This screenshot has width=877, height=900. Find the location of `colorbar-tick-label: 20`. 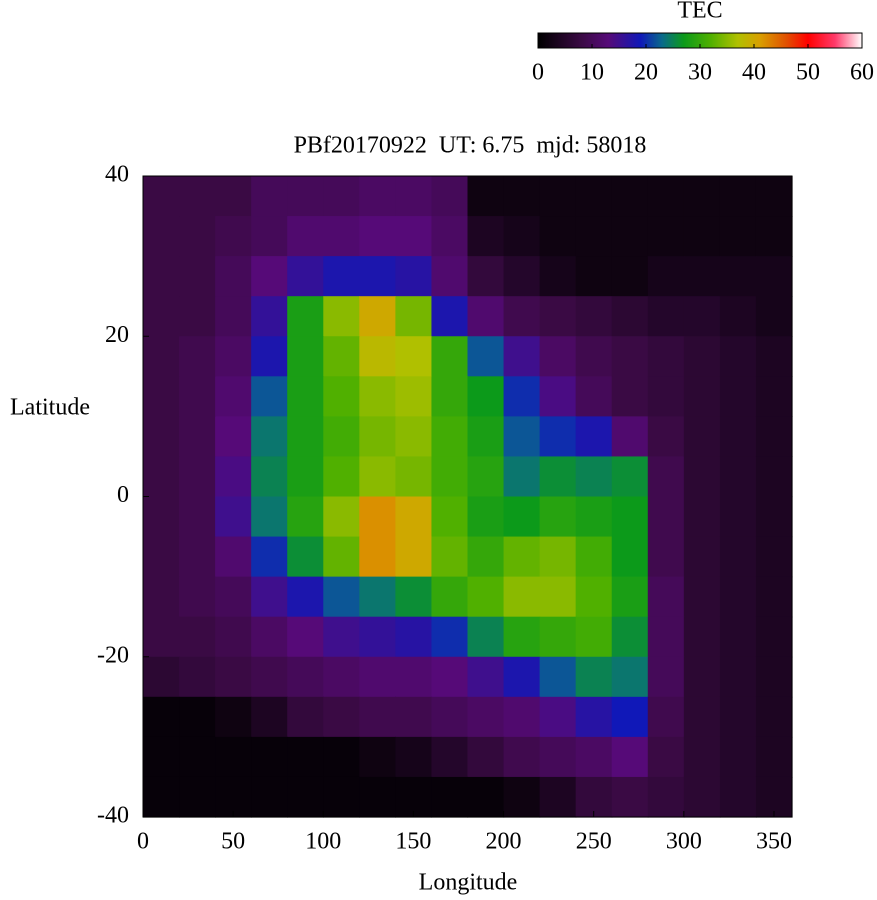

colorbar-tick-label: 20 is located at coordinates (646, 73).